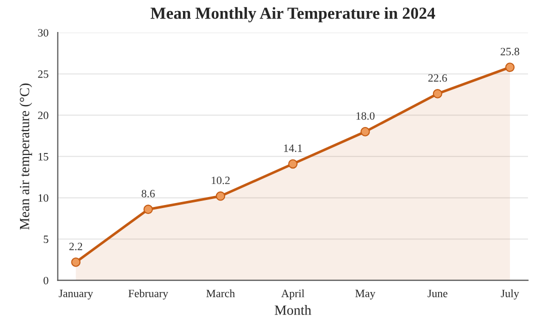 This screenshot has height=326, width=550. Describe the element at coordinates (76, 295) in the screenshot. I see `x-tick-label: January` at that location.